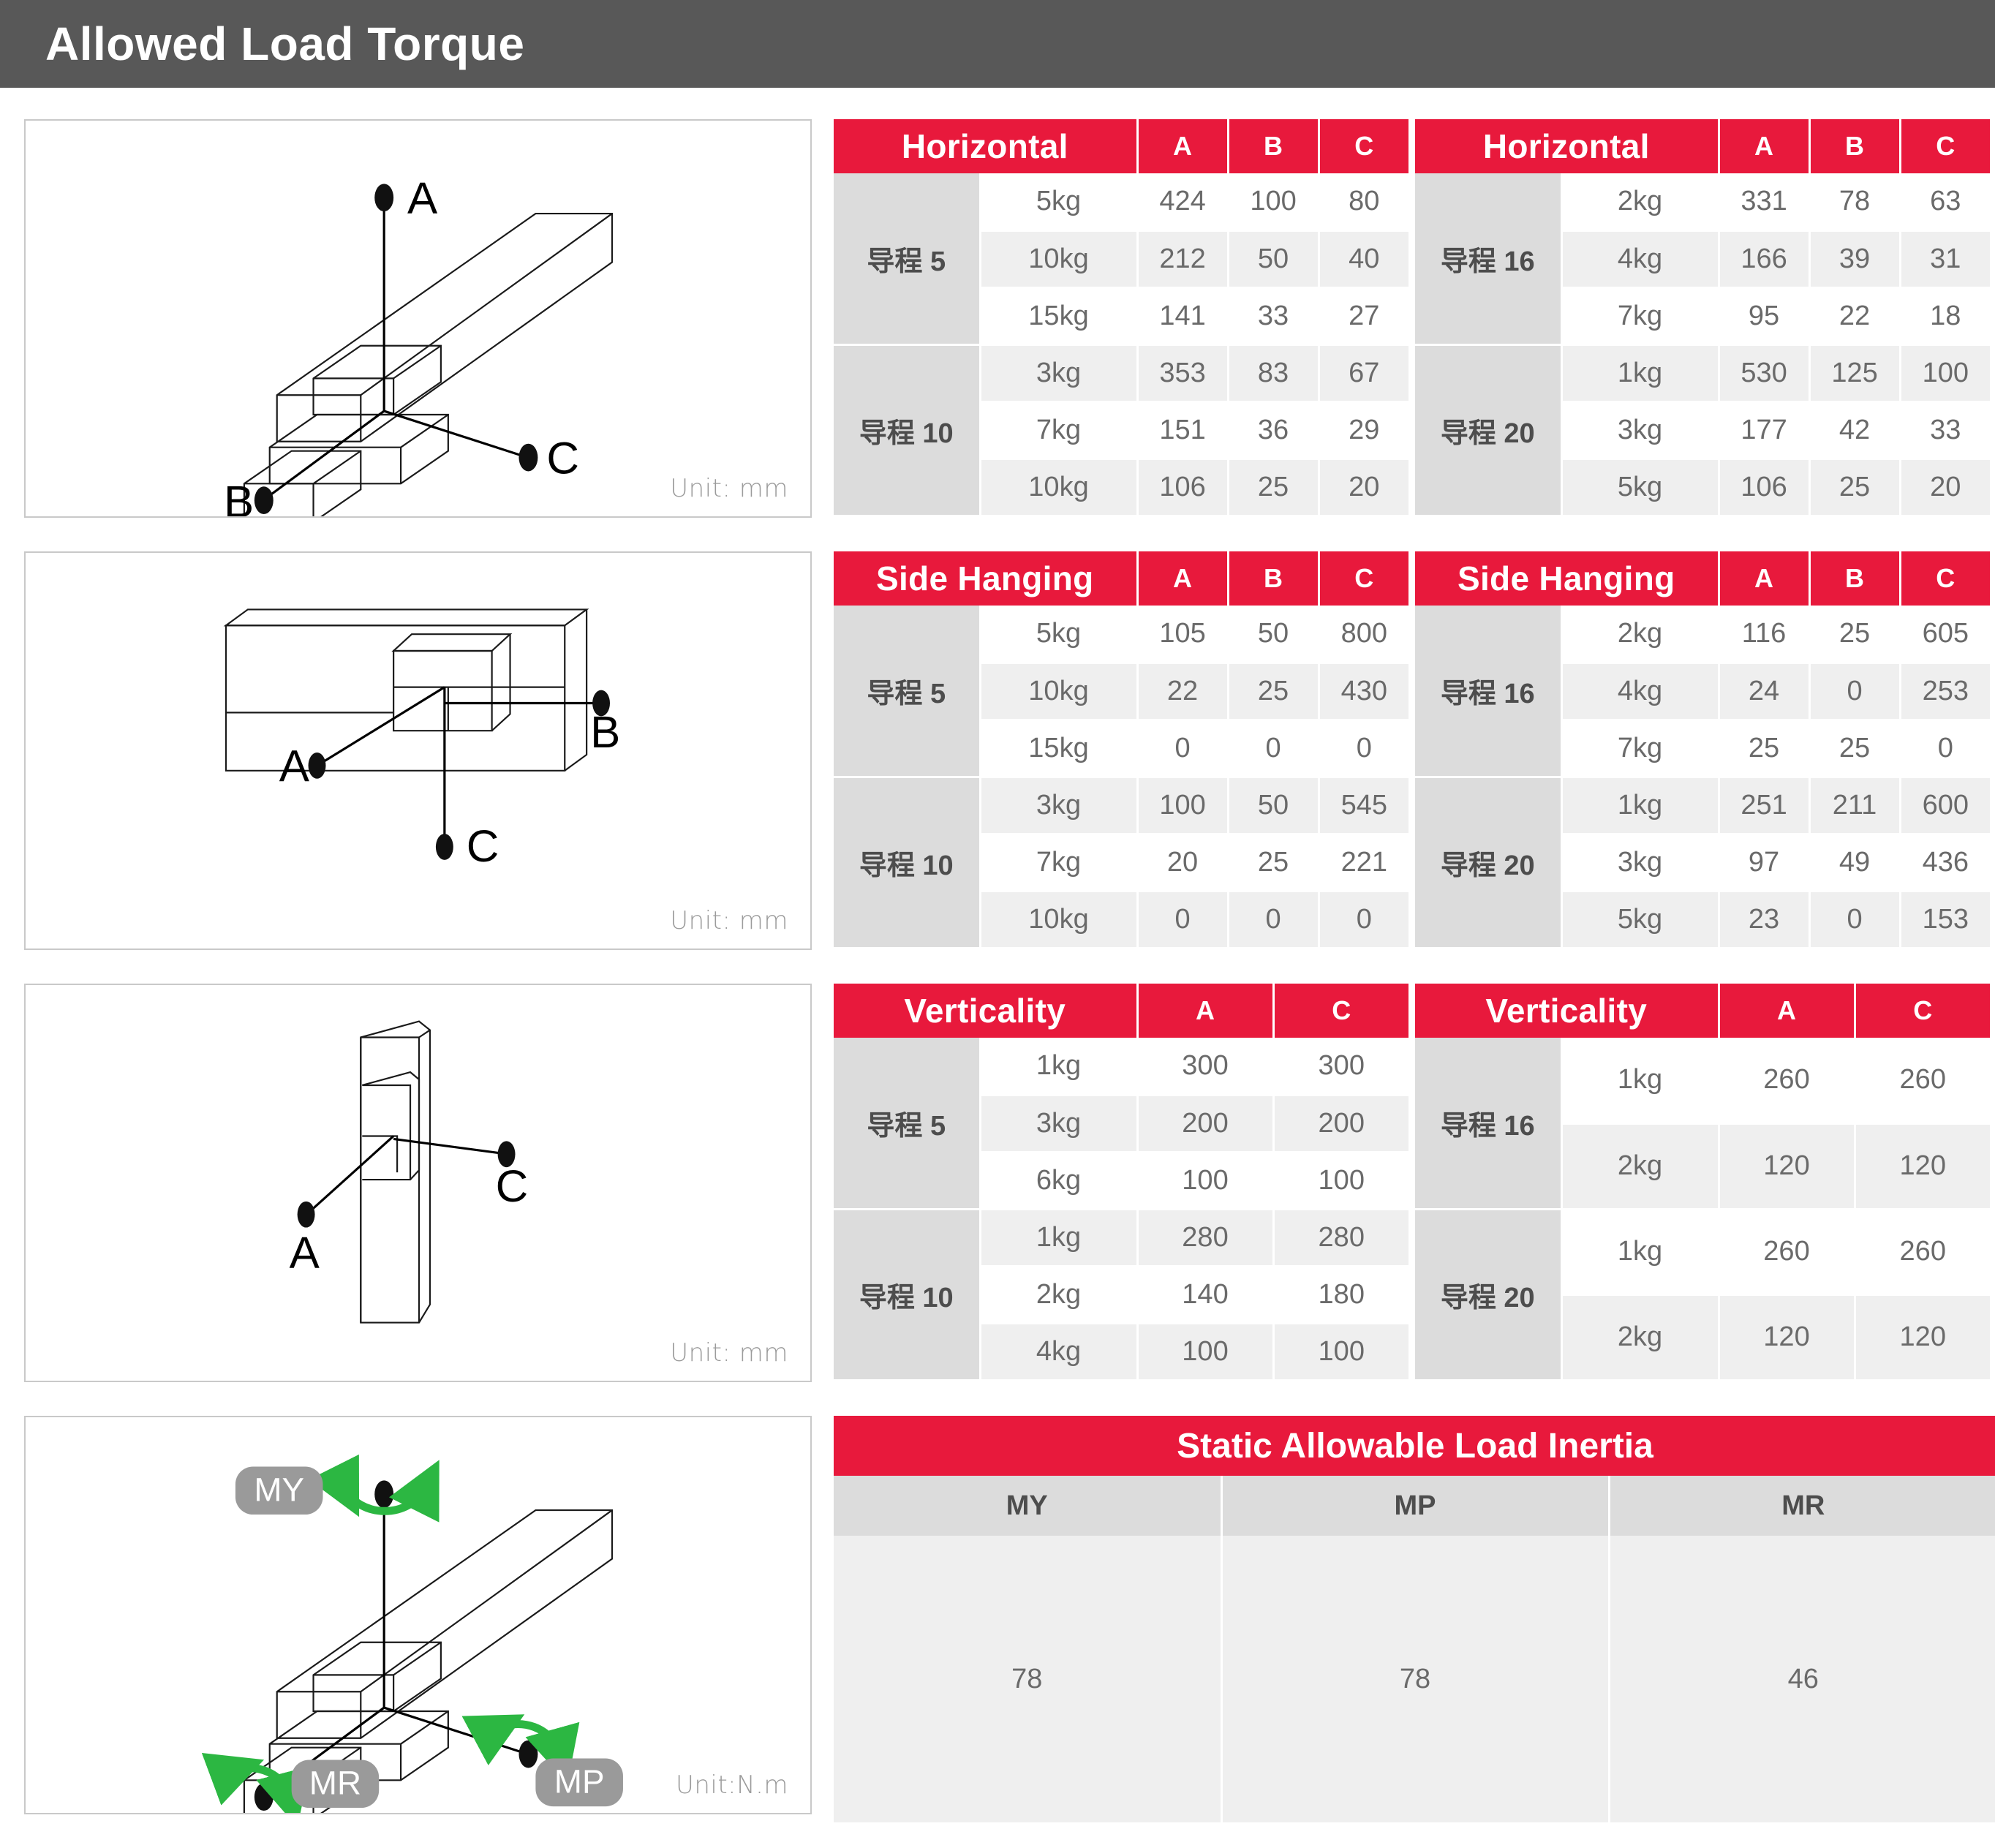 The image size is (1995, 1848). Describe the element at coordinates (421, 740) in the screenshot. I see `side-hanging-drawing: A B C` at that location.